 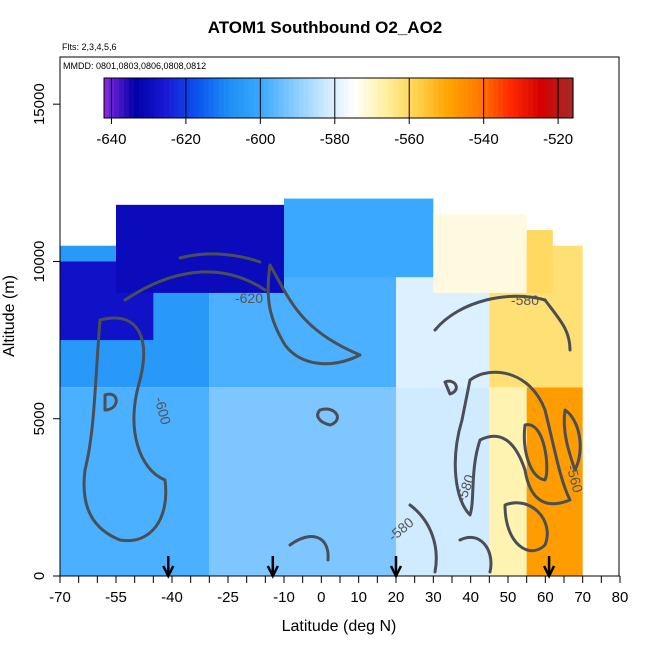 What do you see at coordinates (321, 597) in the screenshot?
I see `x-tick-label: 0` at bounding box center [321, 597].